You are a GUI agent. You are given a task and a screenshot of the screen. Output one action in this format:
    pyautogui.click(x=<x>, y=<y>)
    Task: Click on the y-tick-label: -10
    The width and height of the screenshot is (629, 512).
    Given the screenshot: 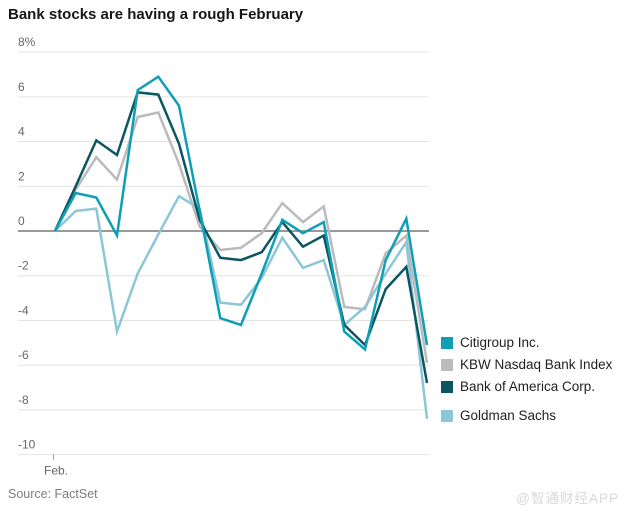 What is the action you would take?
    pyautogui.click(x=27, y=445)
    